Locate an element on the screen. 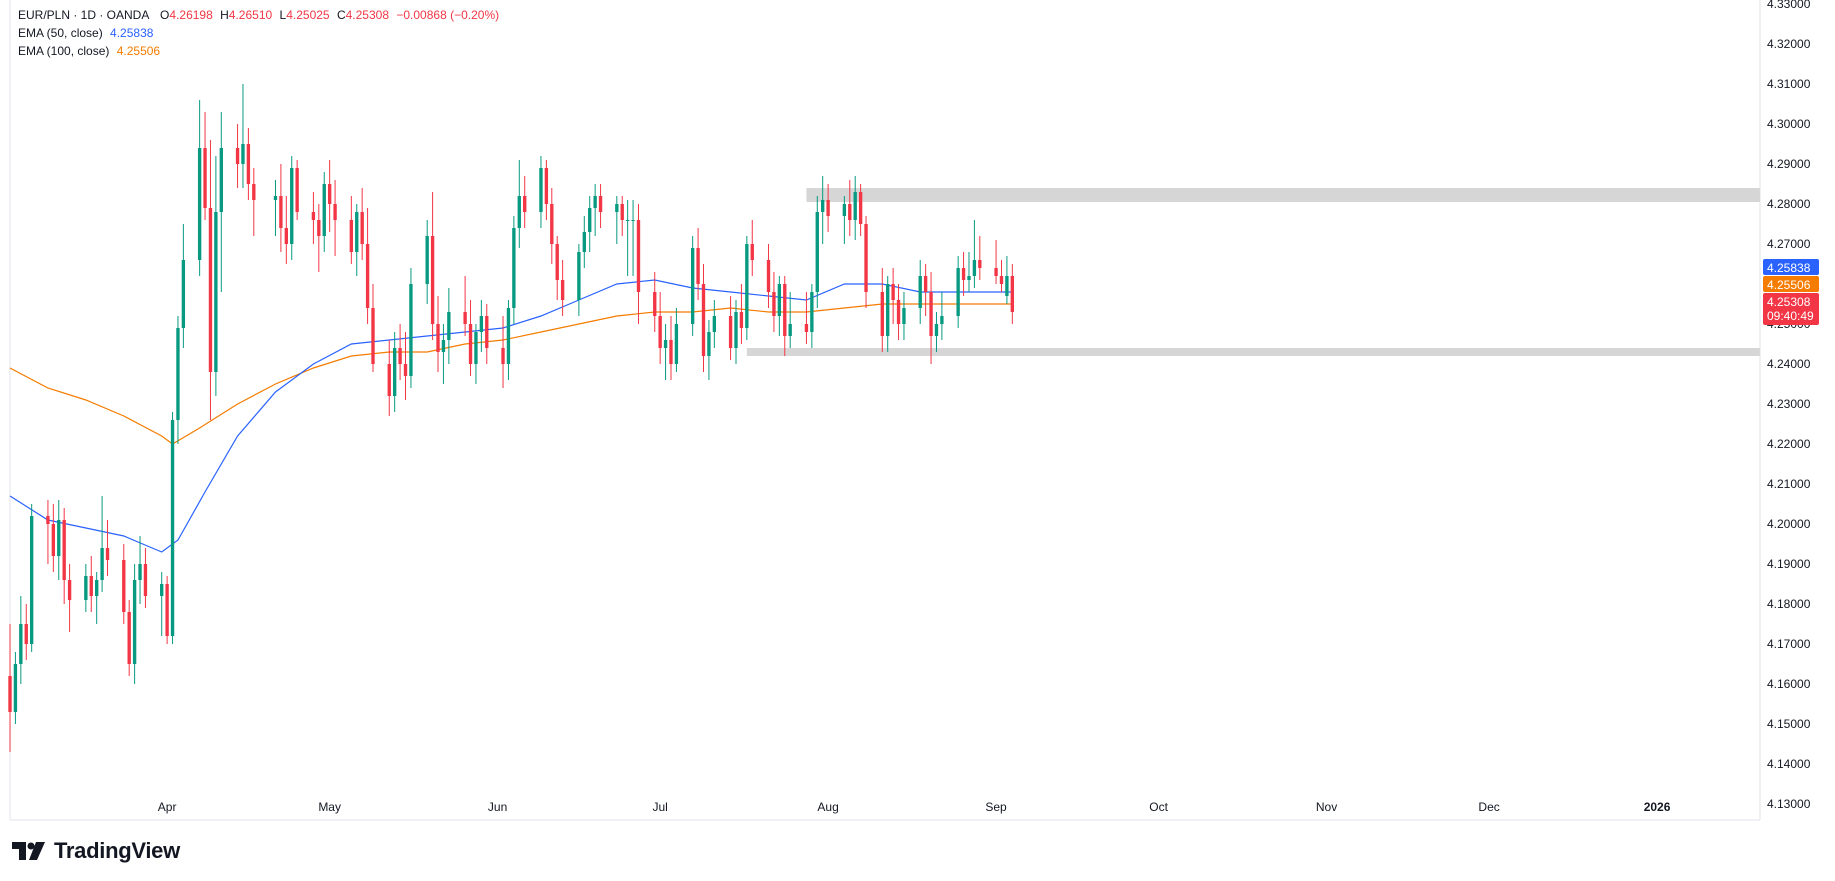  ema50-row: EMA (50, close) 4.25838 is located at coordinates (258, 33).